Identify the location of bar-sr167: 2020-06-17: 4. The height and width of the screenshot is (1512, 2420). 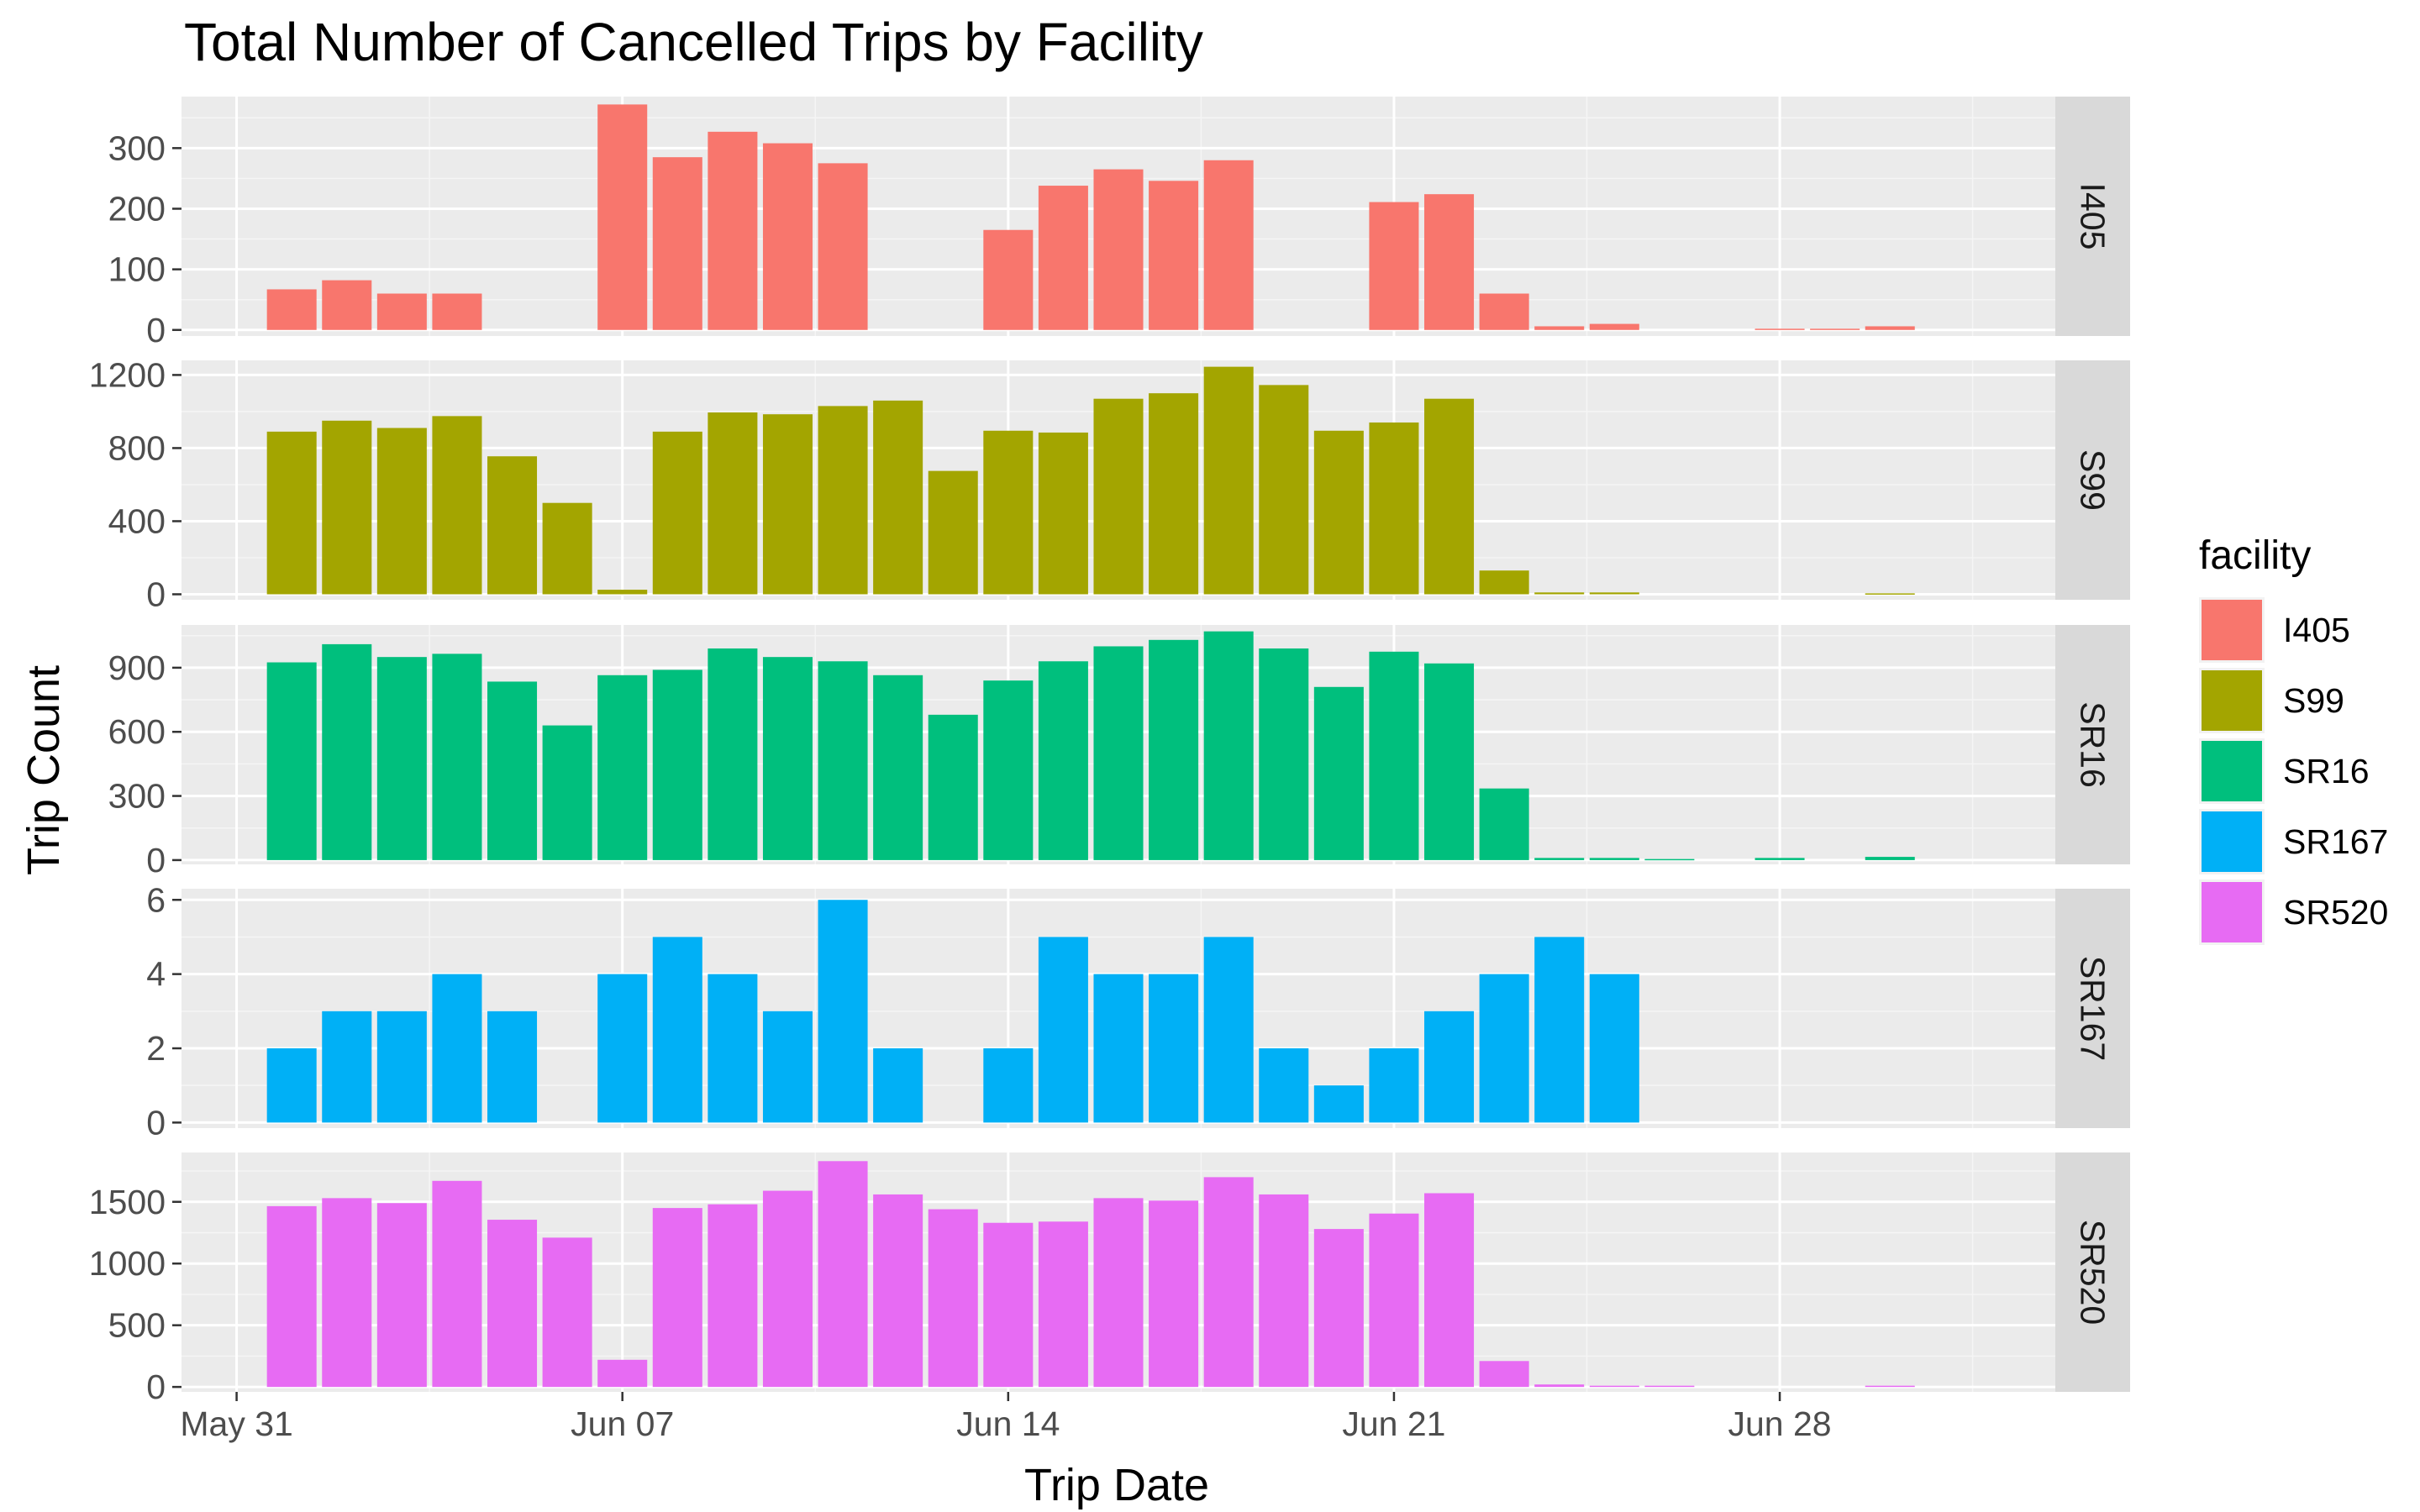
(1174, 1048).